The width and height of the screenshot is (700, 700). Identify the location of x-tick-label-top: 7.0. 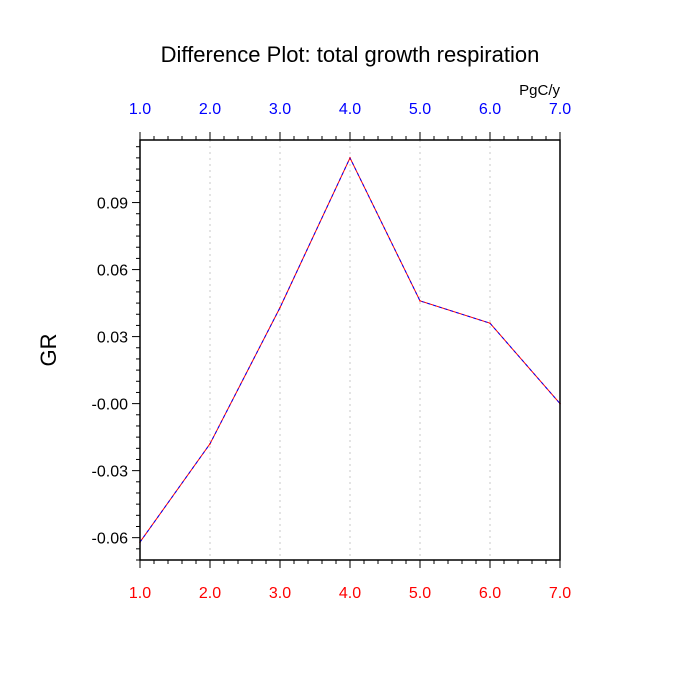
(560, 109).